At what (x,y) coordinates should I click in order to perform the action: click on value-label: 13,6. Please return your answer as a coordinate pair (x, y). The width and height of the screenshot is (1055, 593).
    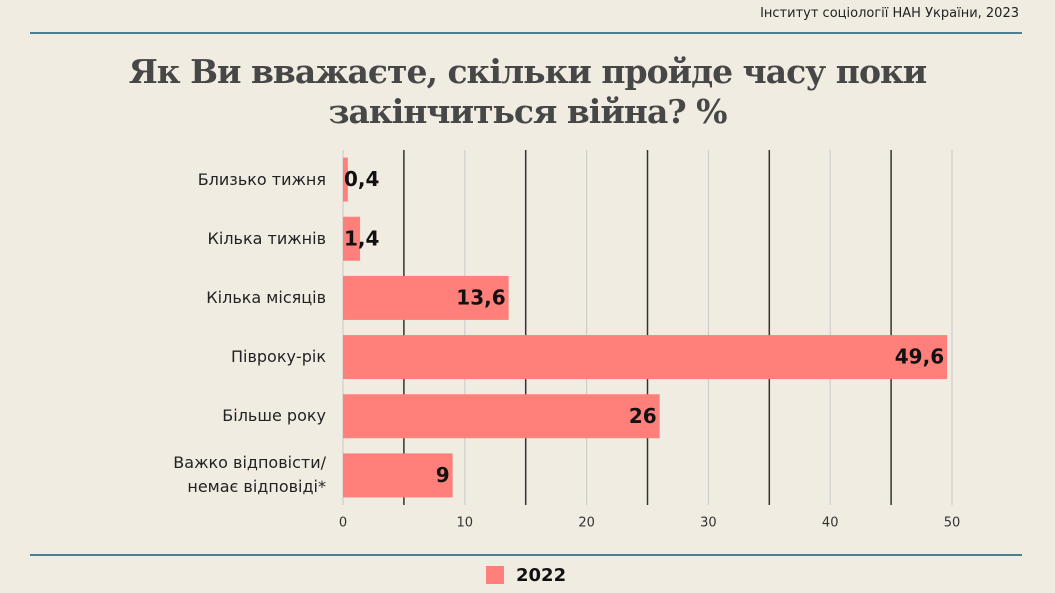
    Looking at the image, I should click on (480, 297).